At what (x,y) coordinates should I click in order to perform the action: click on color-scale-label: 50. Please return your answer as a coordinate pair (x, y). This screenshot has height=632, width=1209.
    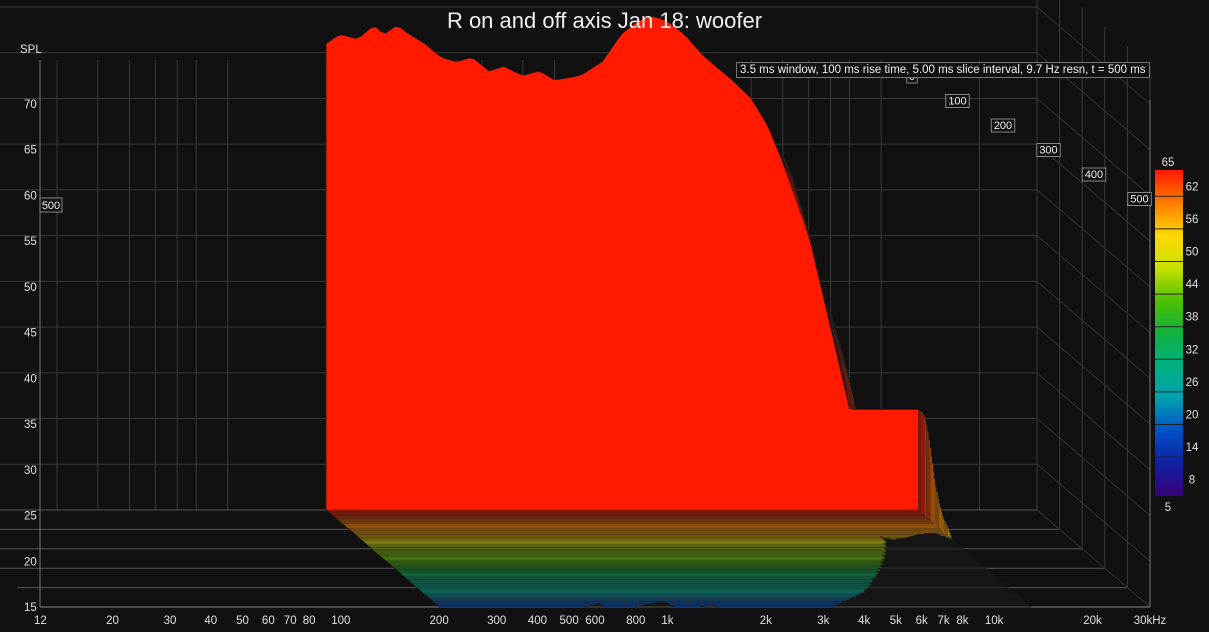
    Looking at the image, I should click on (1192, 253).